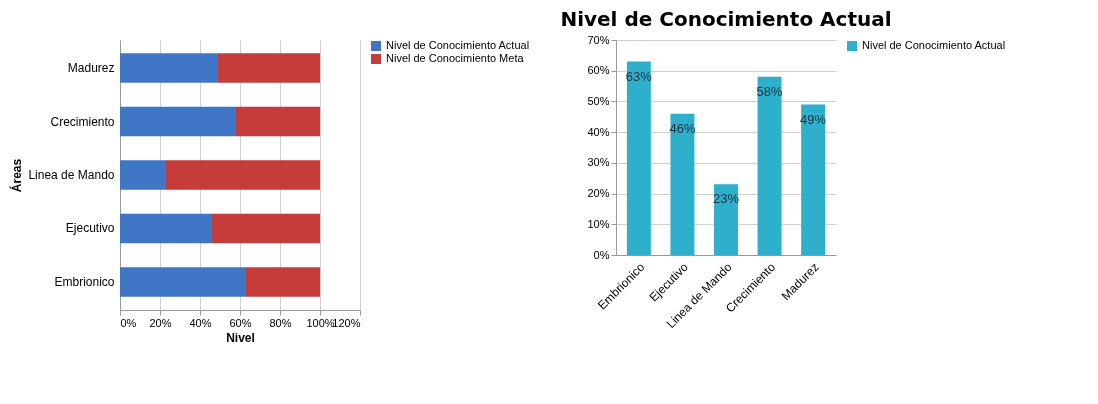  Describe the element at coordinates (17, 175) in the screenshot. I see `y-axis-title: Áreas` at that location.